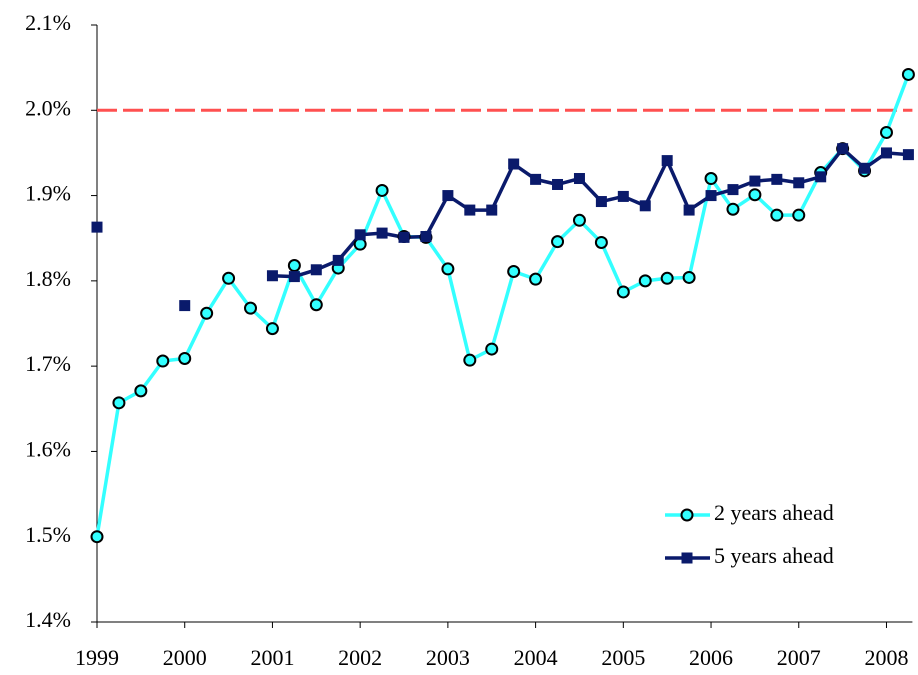 This screenshot has width=918, height=675. Describe the element at coordinates (185, 657) in the screenshot. I see `x-tick-label: 2000` at that location.